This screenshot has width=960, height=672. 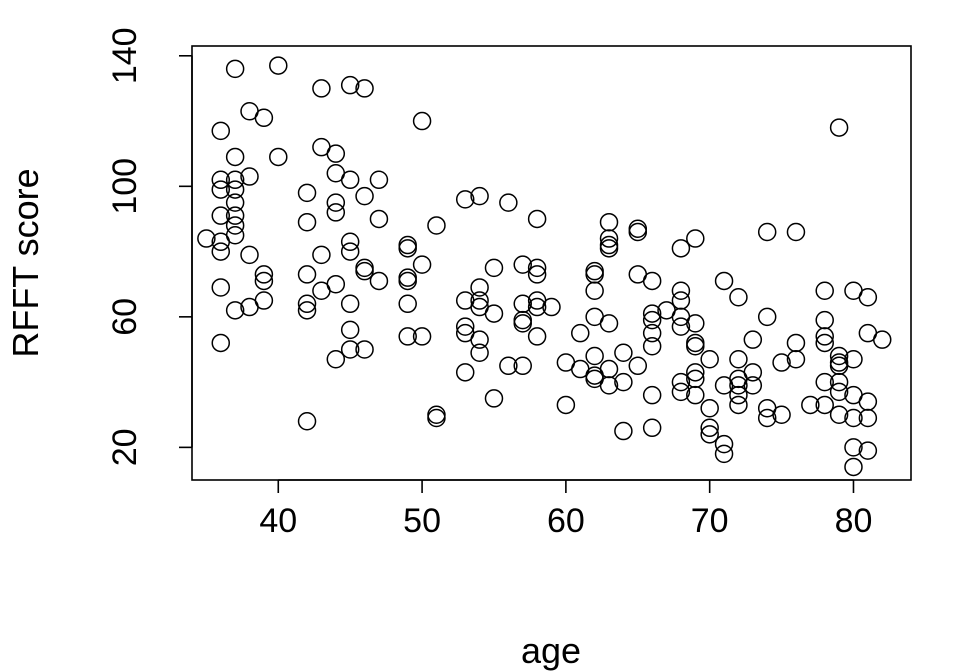 What do you see at coordinates (566, 521) in the screenshot?
I see `x-tick-label: 60` at bounding box center [566, 521].